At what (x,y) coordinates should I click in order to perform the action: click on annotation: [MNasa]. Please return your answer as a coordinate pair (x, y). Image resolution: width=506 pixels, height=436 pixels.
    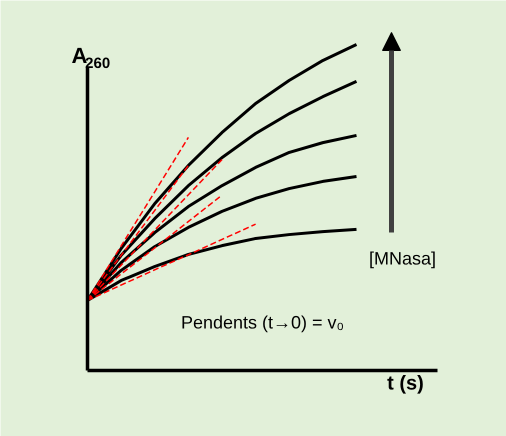
    Looking at the image, I should click on (402, 258).